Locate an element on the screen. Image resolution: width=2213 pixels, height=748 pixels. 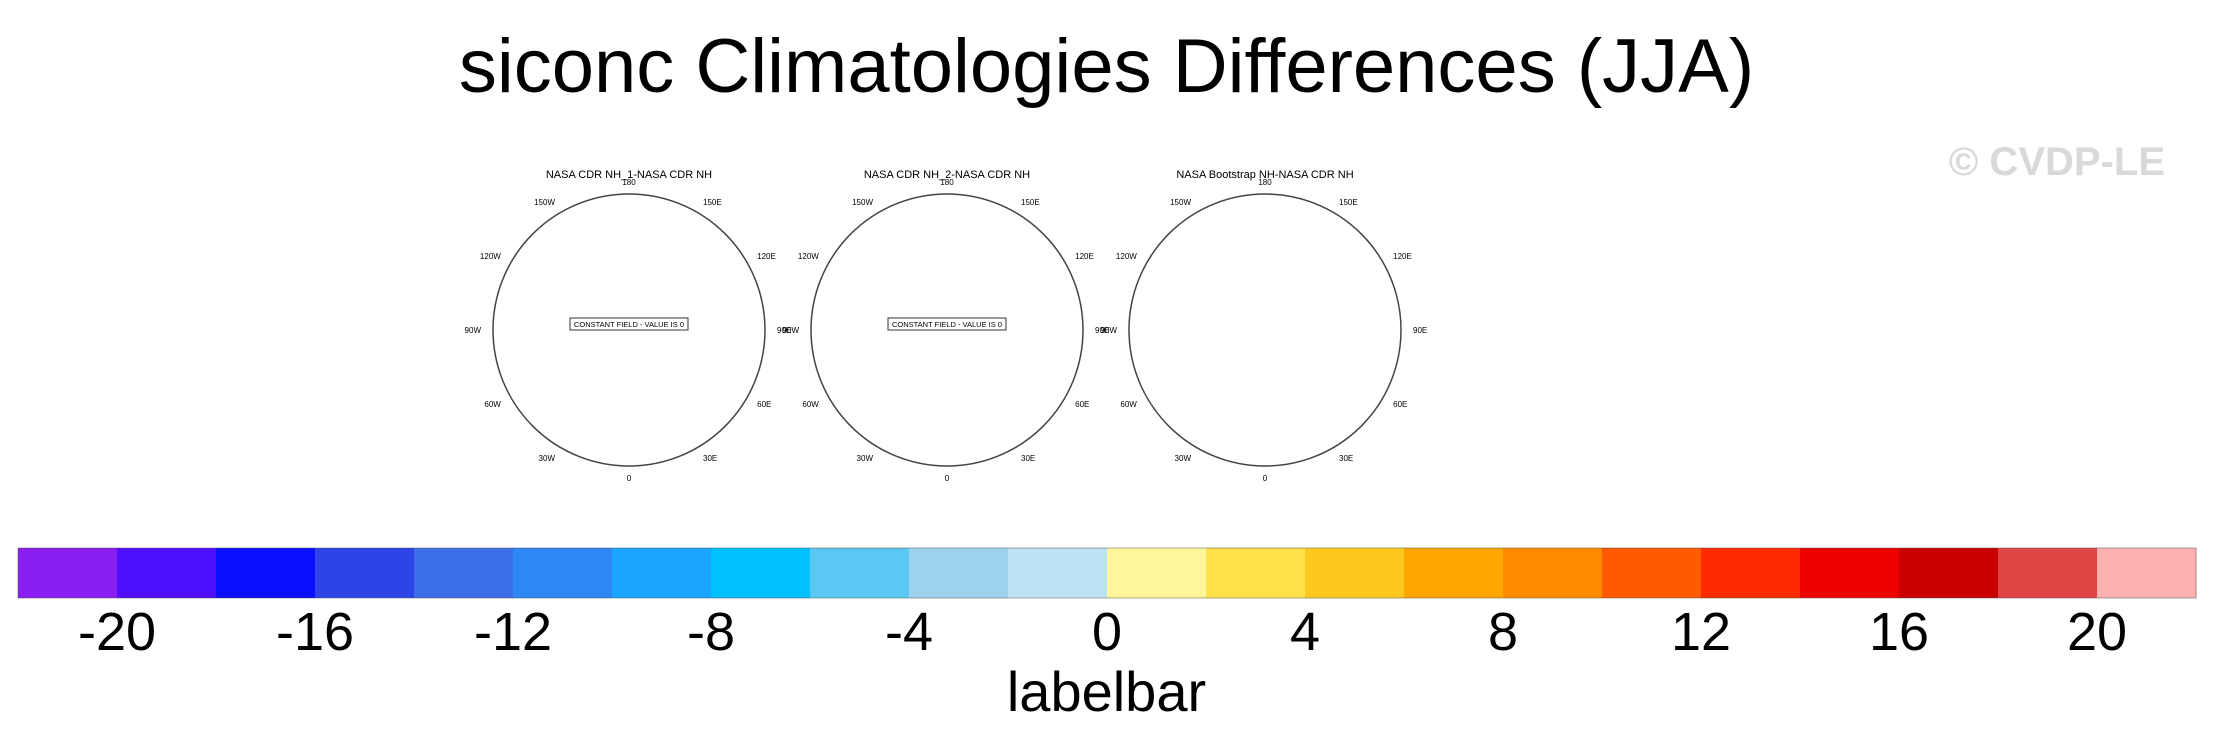
ocean-disc is located at coordinates (1265, 330).